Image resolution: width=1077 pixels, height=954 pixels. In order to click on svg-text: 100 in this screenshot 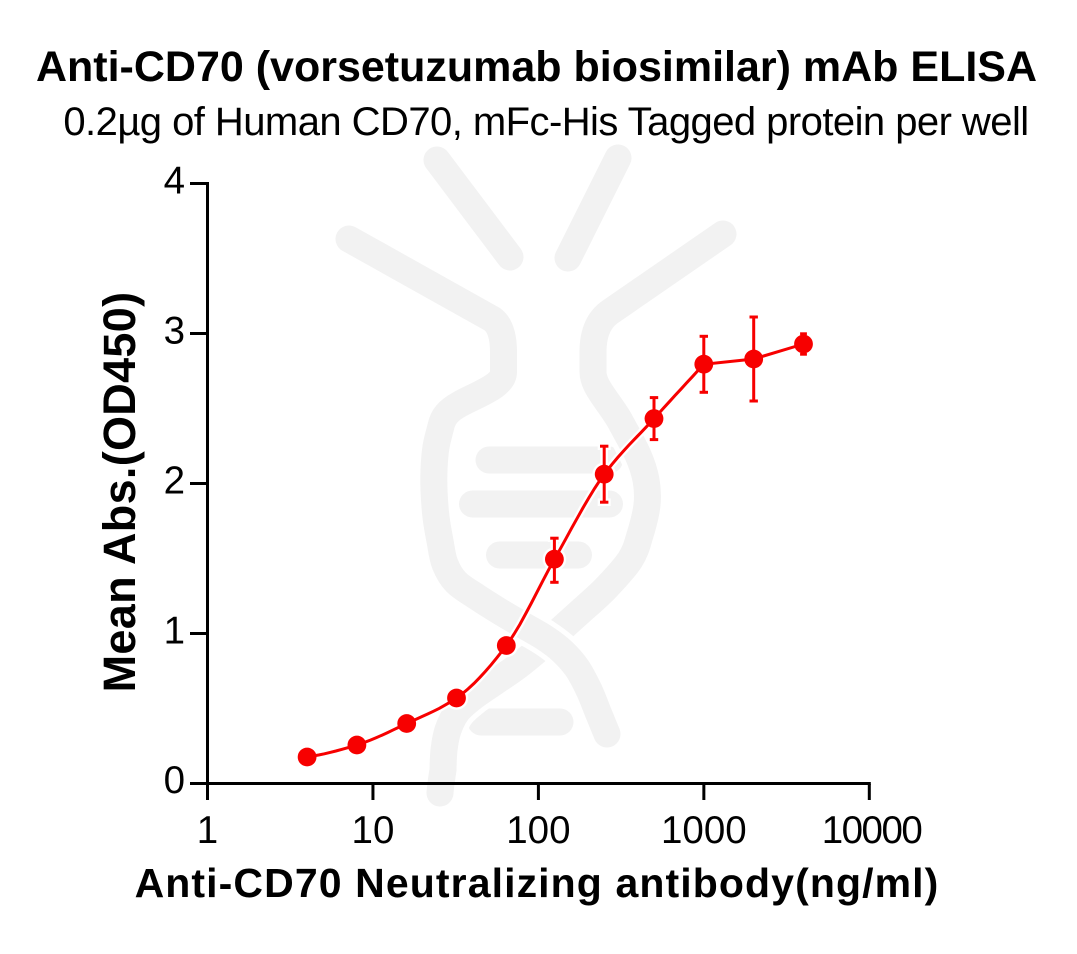, I will do `click(538, 830)`.